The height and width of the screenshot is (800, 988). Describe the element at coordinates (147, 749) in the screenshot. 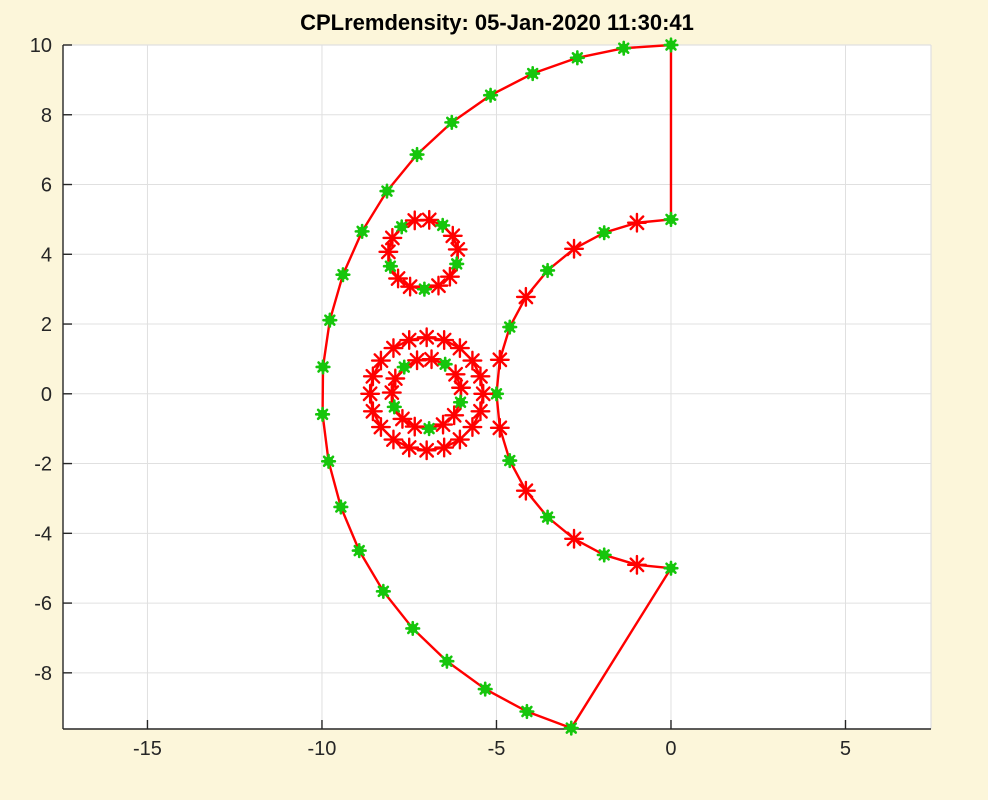

I see `x-tick-label: -15` at that location.